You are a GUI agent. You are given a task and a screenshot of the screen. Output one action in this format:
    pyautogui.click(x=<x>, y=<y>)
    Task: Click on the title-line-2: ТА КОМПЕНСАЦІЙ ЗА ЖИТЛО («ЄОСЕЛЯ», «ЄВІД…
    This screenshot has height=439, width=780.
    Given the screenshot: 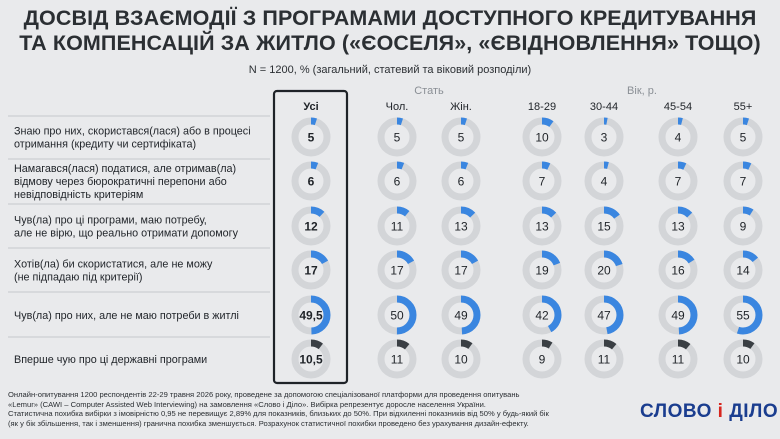 What is the action you would take?
    pyautogui.click(x=390, y=43)
    